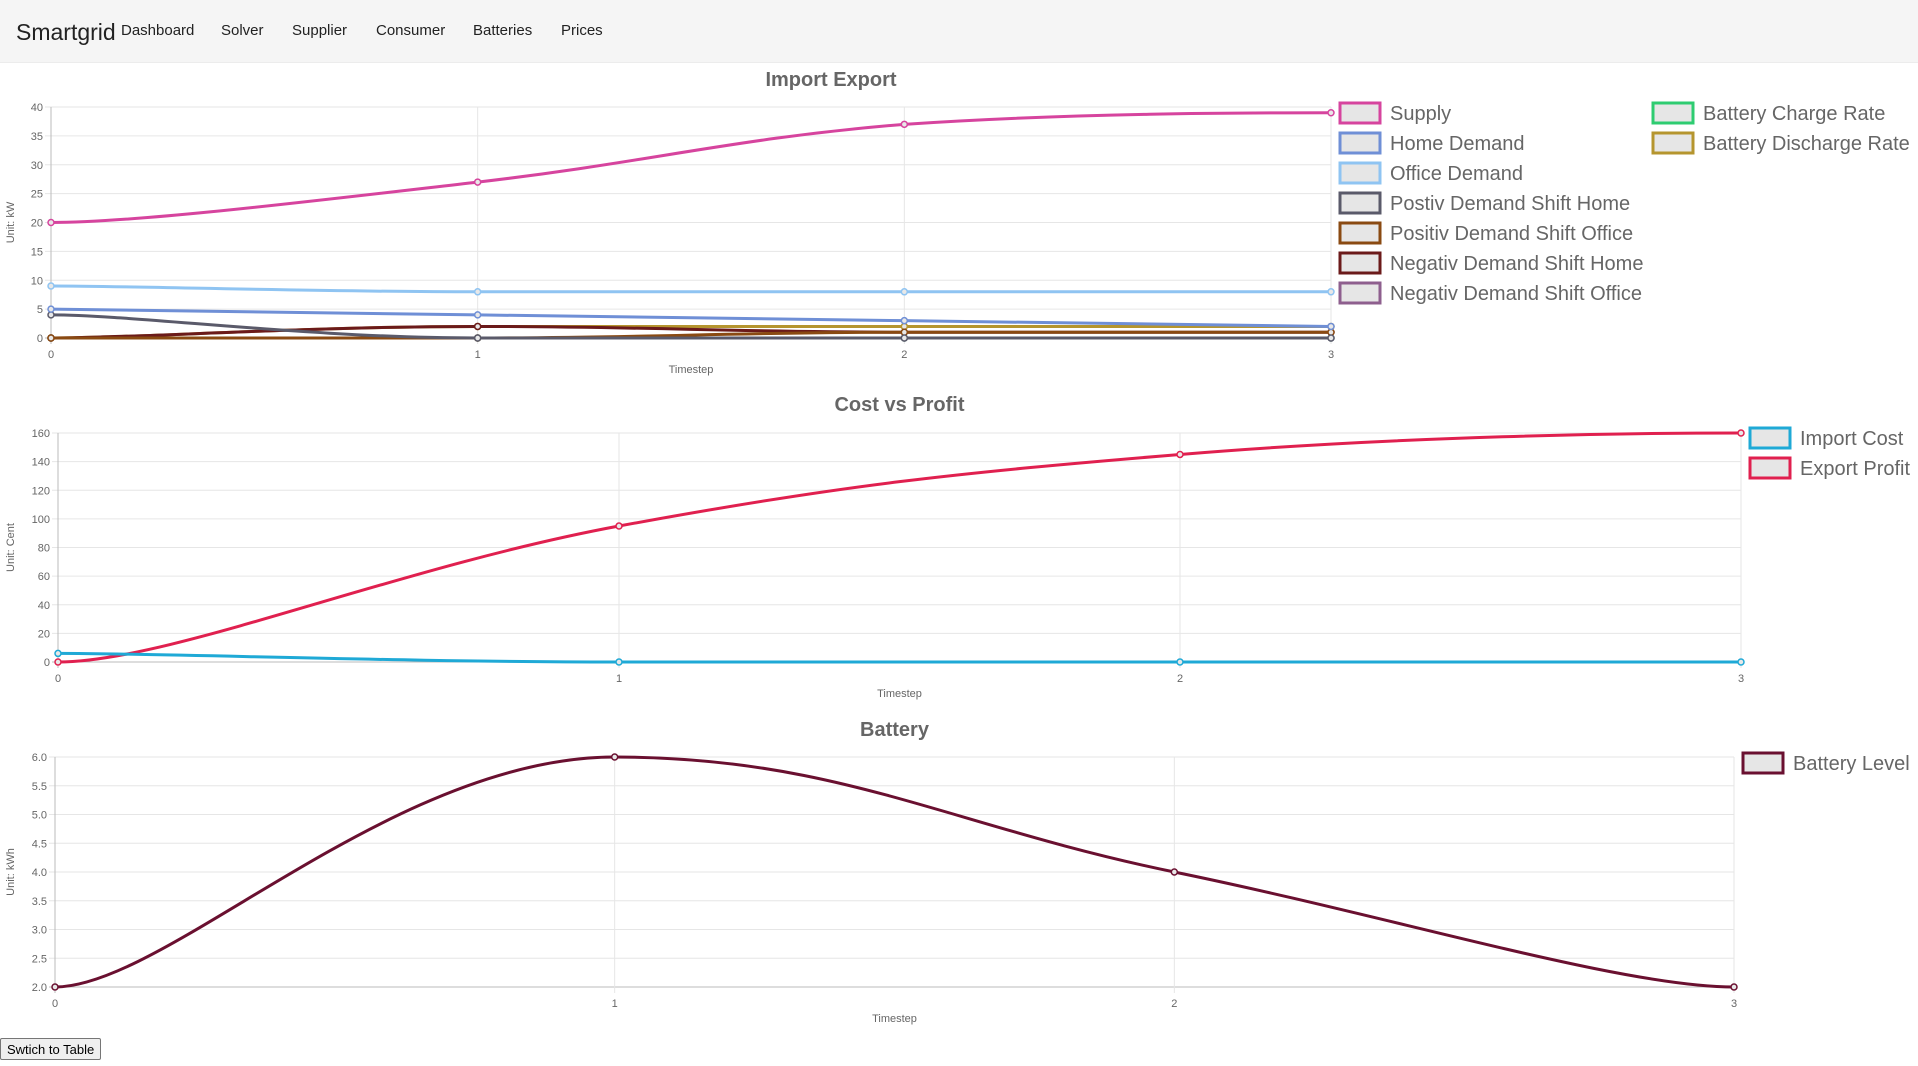 The height and width of the screenshot is (1066, 1918). Describe the element at coordinates (51, 1049) in the screenshot. I see `switch-to-table-button: Swtich to Table` at that location.